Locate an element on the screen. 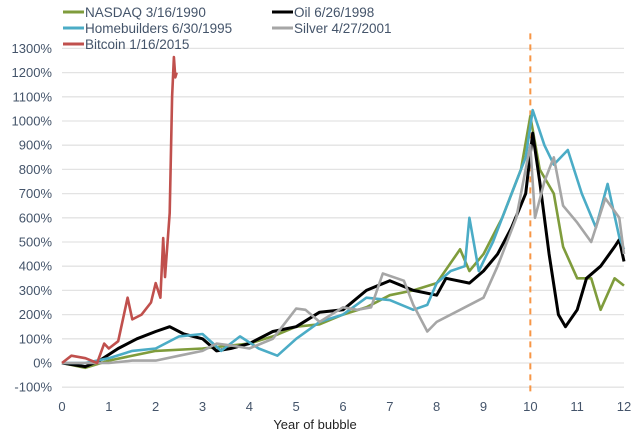  x-tick-label: 2 is located at coordinates (155, 406).